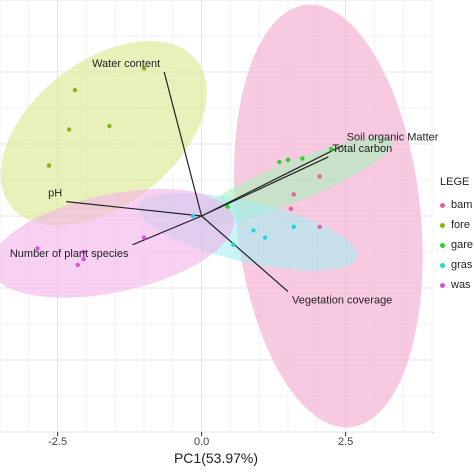  I want to click on x-tick-label: 2.5, so click(345, 442).